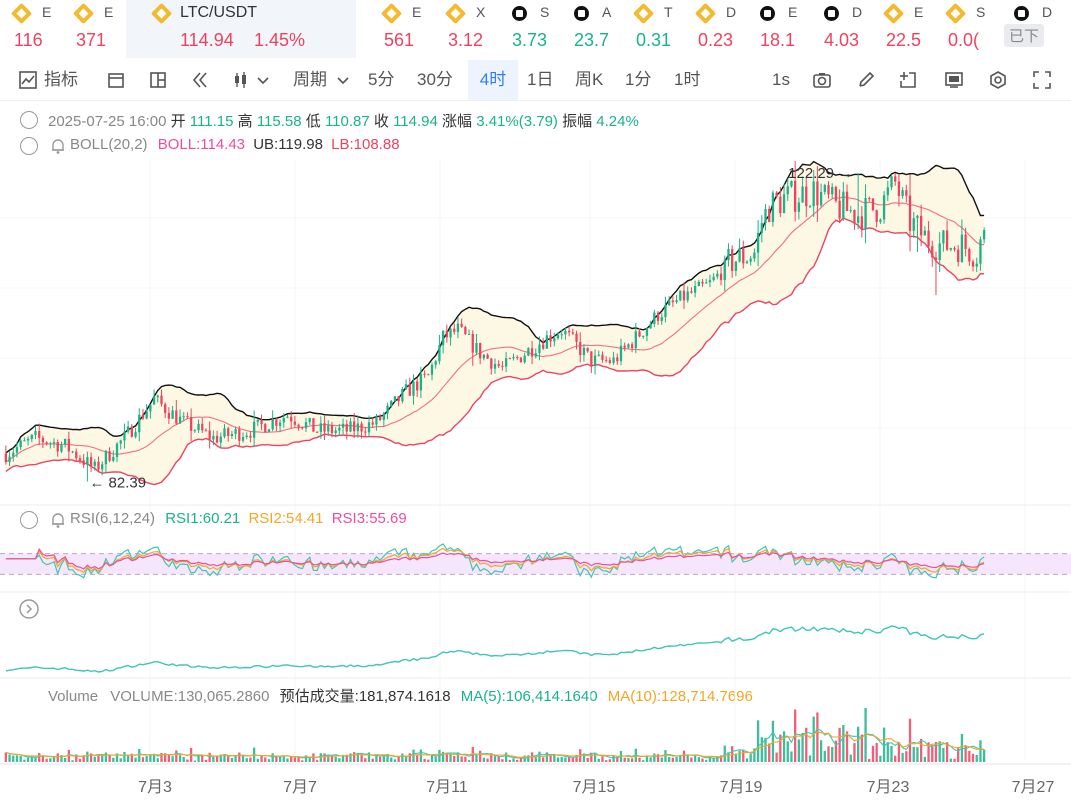  Describe the element at coordinates (28, 80) in the screenshot. I see `indicator-icon` at that location.